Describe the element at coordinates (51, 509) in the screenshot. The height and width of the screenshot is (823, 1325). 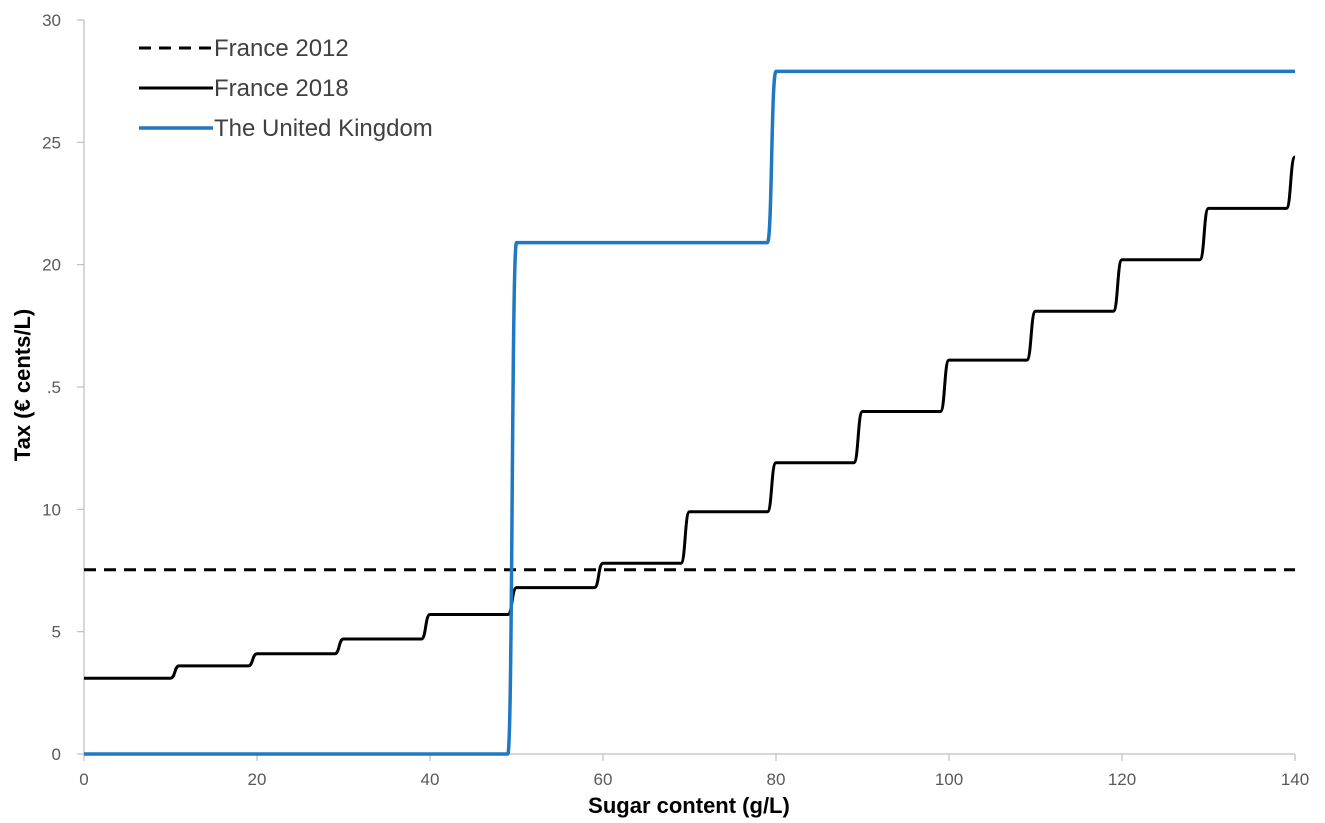
I see `y-tick-label: 10` at that location.